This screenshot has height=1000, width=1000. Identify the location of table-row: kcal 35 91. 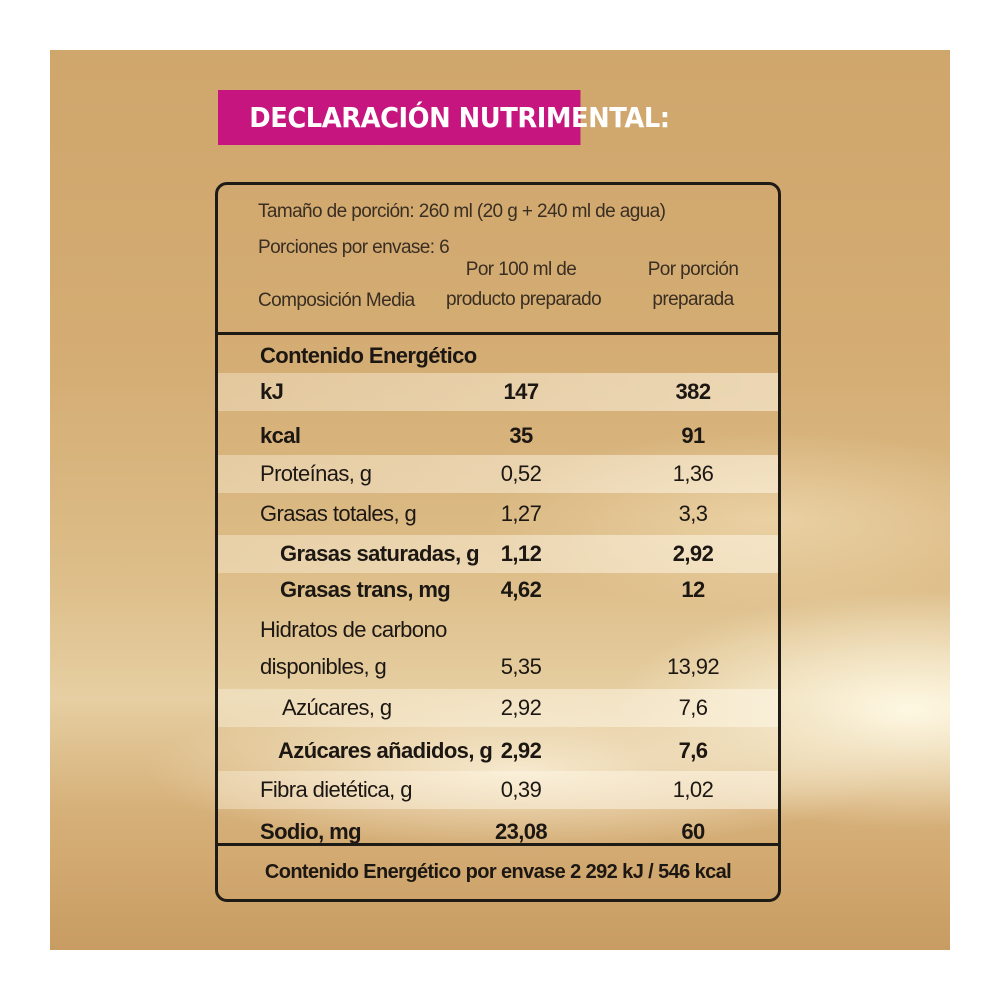
(498, 436).